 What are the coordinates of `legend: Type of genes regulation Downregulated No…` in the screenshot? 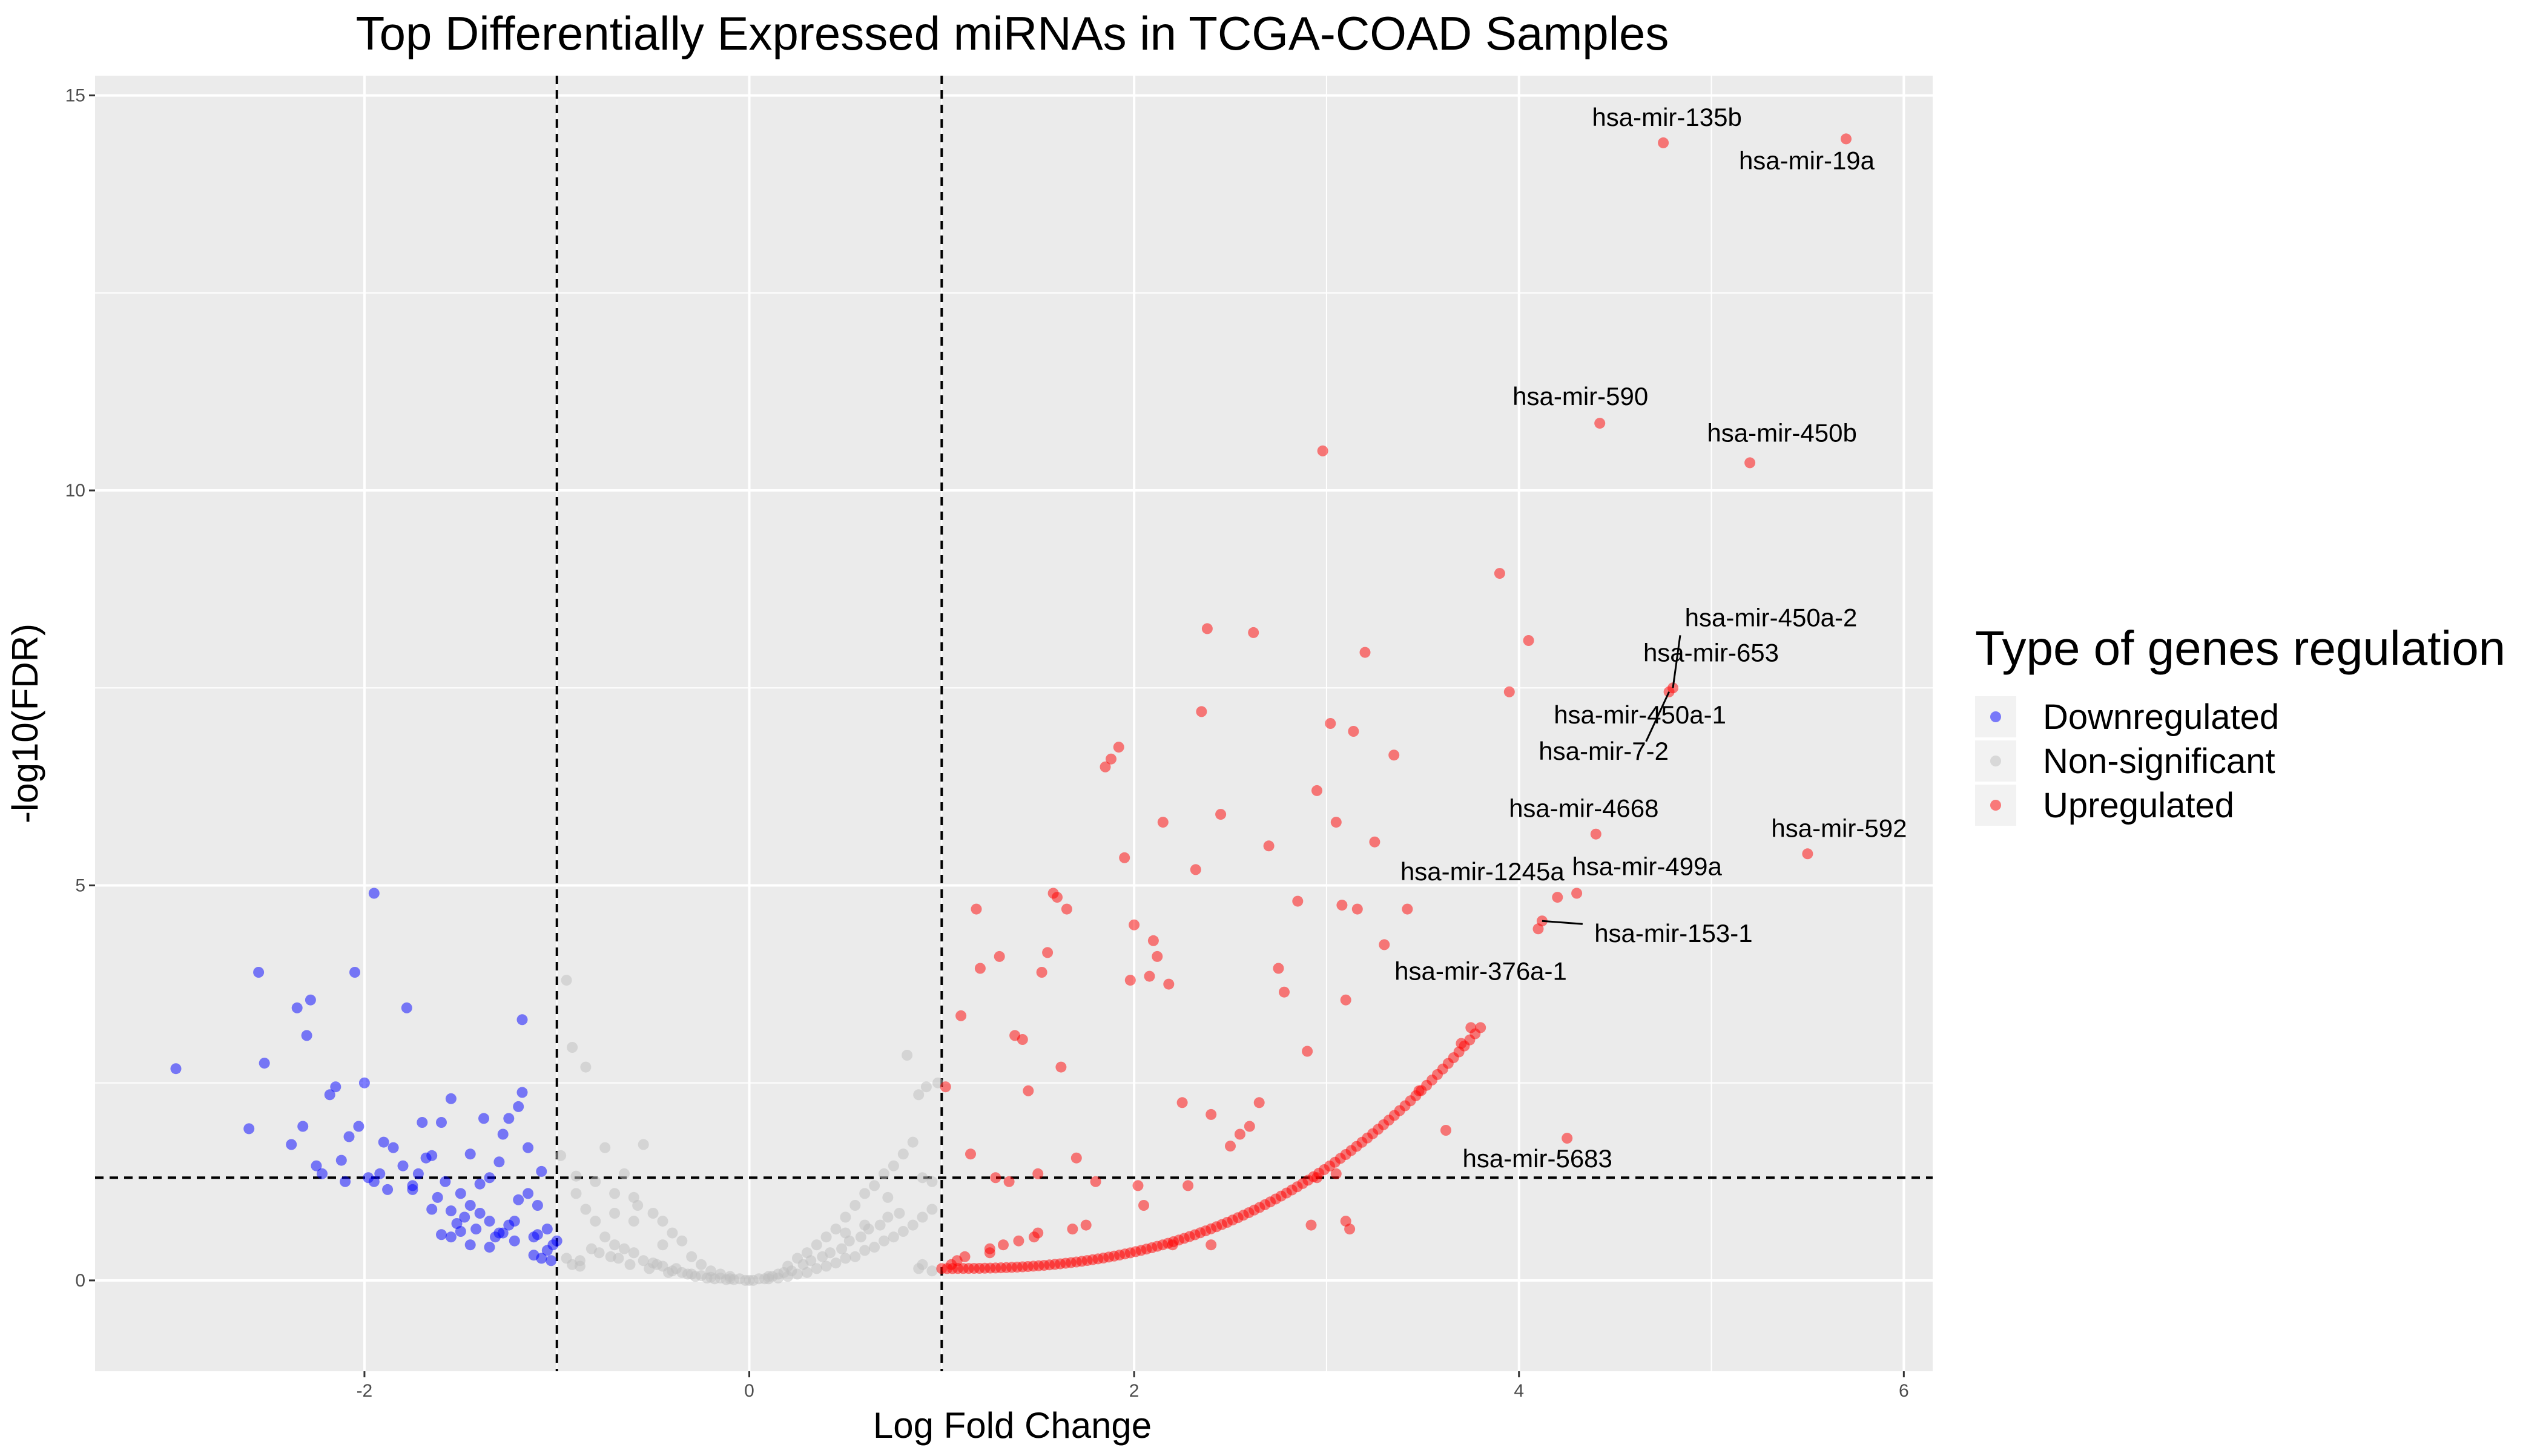 It's located at (2240, 723).